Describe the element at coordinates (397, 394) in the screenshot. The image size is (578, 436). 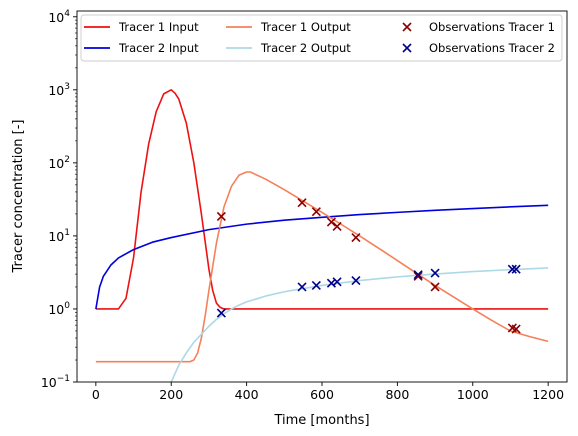
I see `x-tick-label: 800` at that location.